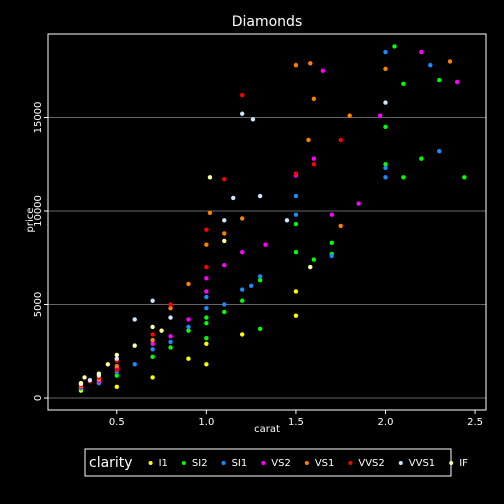  What do you see at coordinates (38, 211) in the screenshot?
I see `y-tick-label: 10000` at bounding box center [38, 211].